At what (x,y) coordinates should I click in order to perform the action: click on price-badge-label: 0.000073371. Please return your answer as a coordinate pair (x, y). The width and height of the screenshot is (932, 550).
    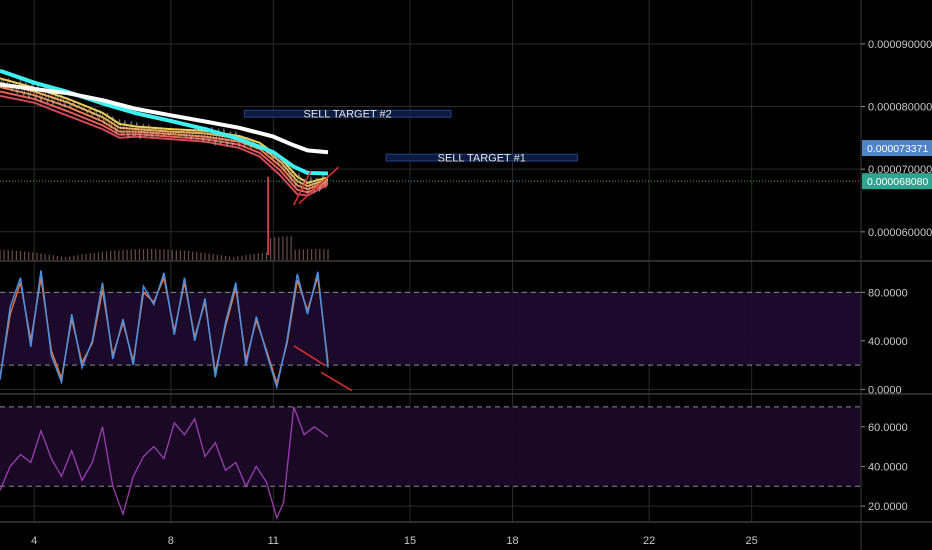
    Looking at the image, I should click on (897, 149).